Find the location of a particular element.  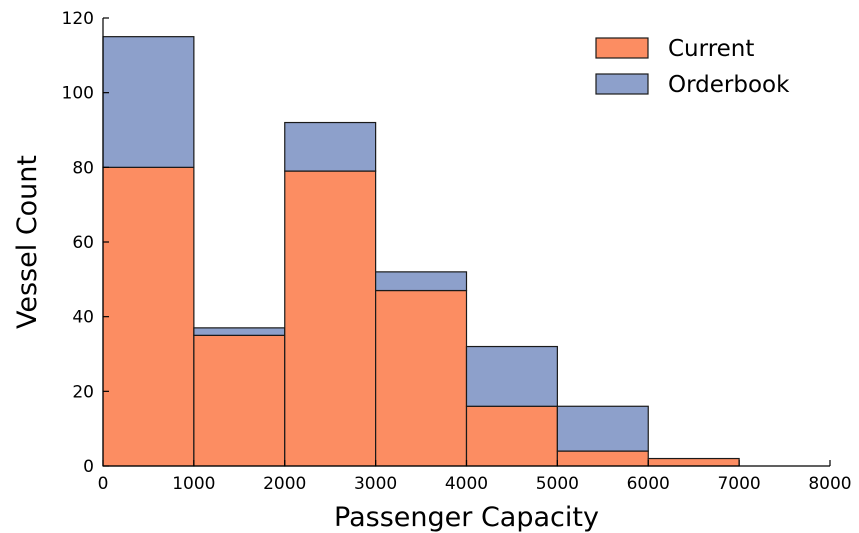

legend-swatch-current is located at coordinates (622, 48).